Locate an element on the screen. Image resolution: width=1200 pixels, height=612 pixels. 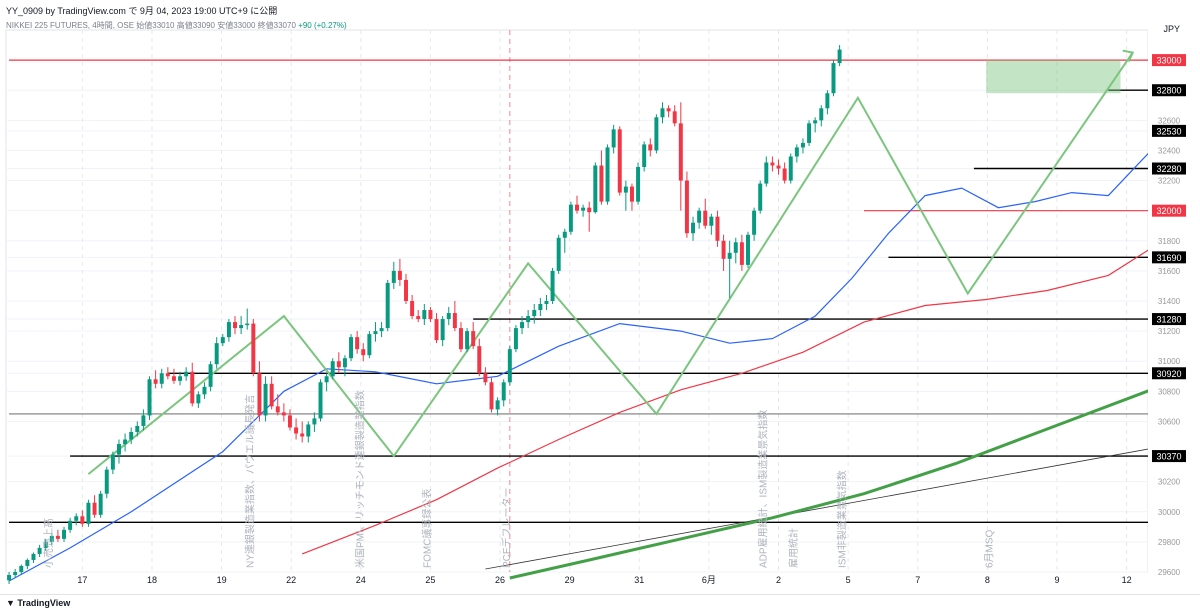
footer-brand: TradingView is located at coordinates (44, 603).